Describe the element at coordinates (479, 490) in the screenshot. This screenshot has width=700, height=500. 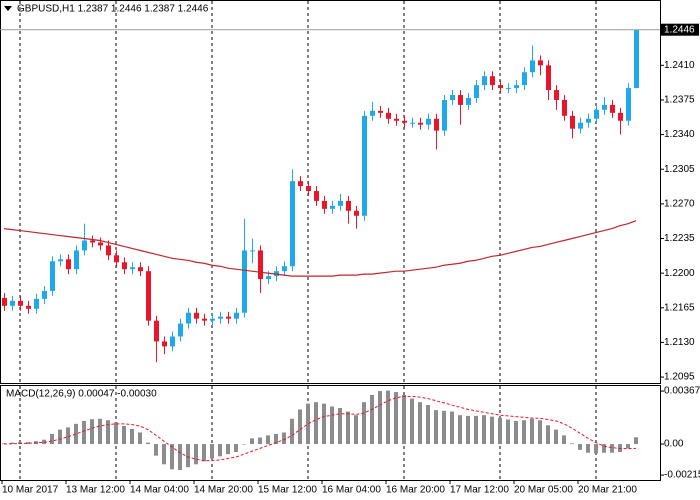
I see `x-tick-label: 17 Mar 12:00` at that location.